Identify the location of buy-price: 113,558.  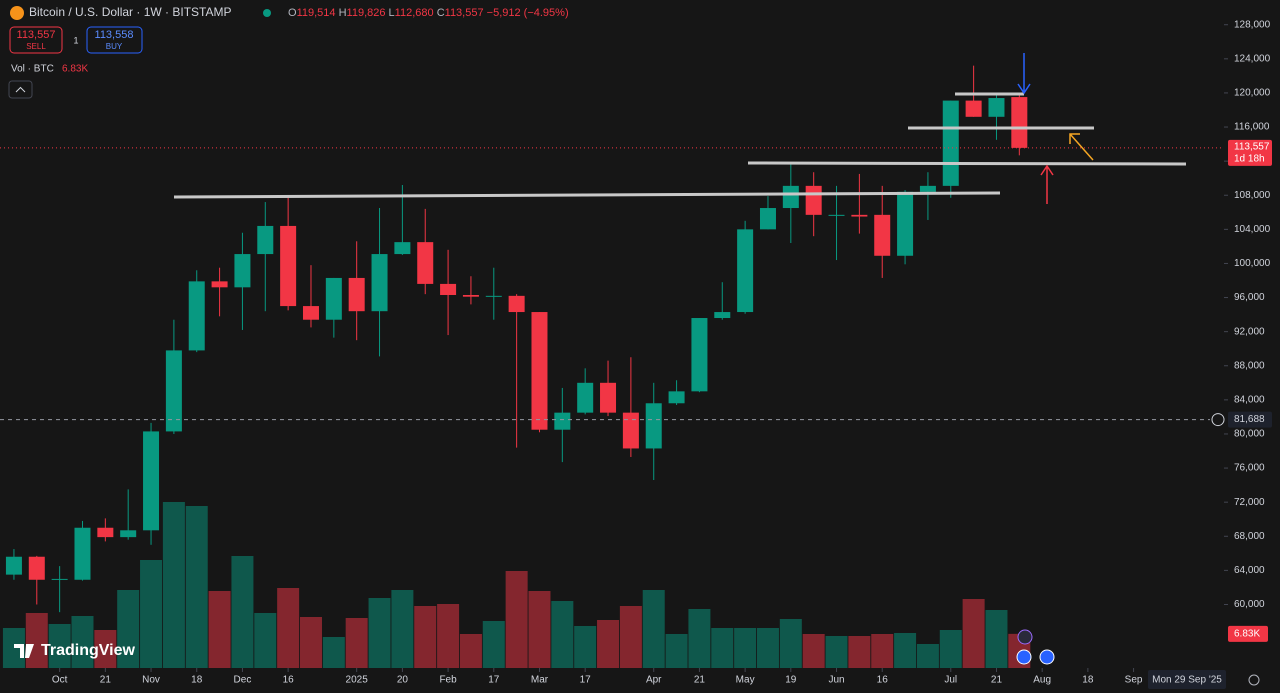
(114, 35).